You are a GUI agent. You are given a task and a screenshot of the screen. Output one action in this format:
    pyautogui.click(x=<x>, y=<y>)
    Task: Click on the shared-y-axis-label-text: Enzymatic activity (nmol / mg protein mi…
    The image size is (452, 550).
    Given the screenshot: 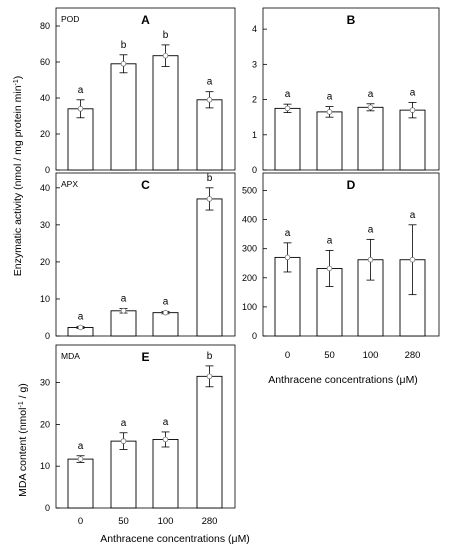 What is the action you would take?
    pyautogui.click(x=18, y=180)
    